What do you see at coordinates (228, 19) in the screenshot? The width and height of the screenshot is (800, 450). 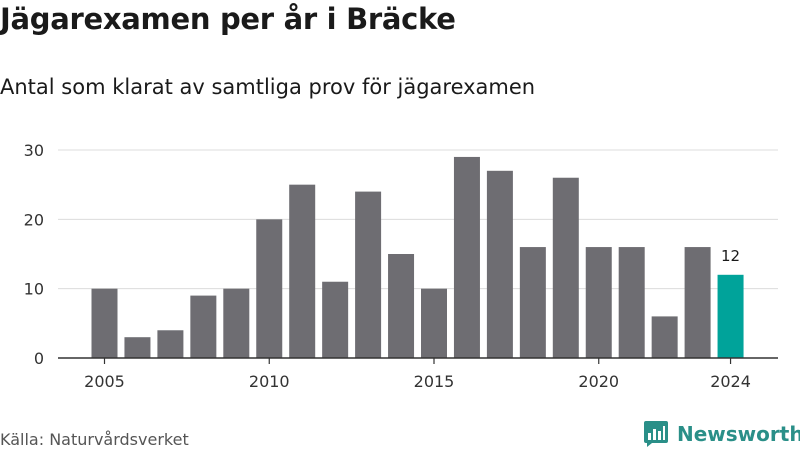 I see `chart-title: Jägarexamen per år i Bräcke` at bounding box center [228, 19].